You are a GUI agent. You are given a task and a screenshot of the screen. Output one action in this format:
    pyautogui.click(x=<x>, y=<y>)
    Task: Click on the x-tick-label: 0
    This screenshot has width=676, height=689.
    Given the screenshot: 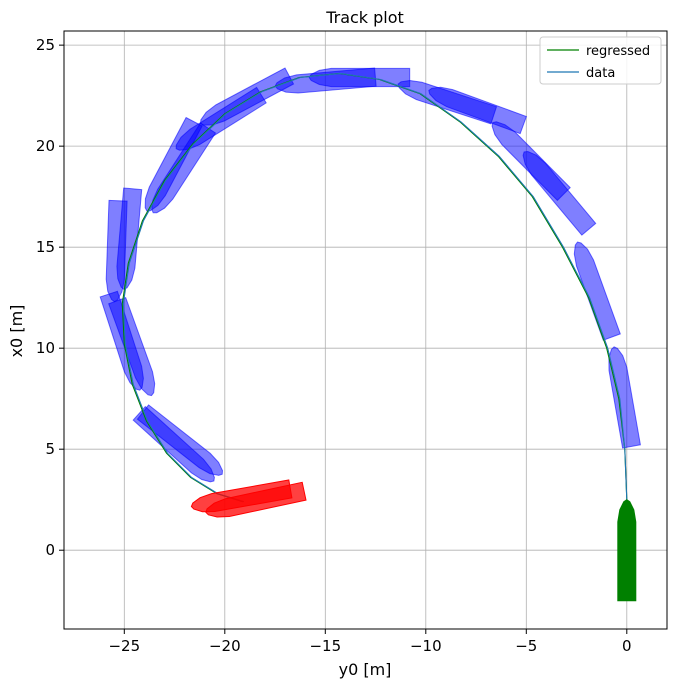 What is the action you would take?
    pyautogui.click(x=627, y=646)
    